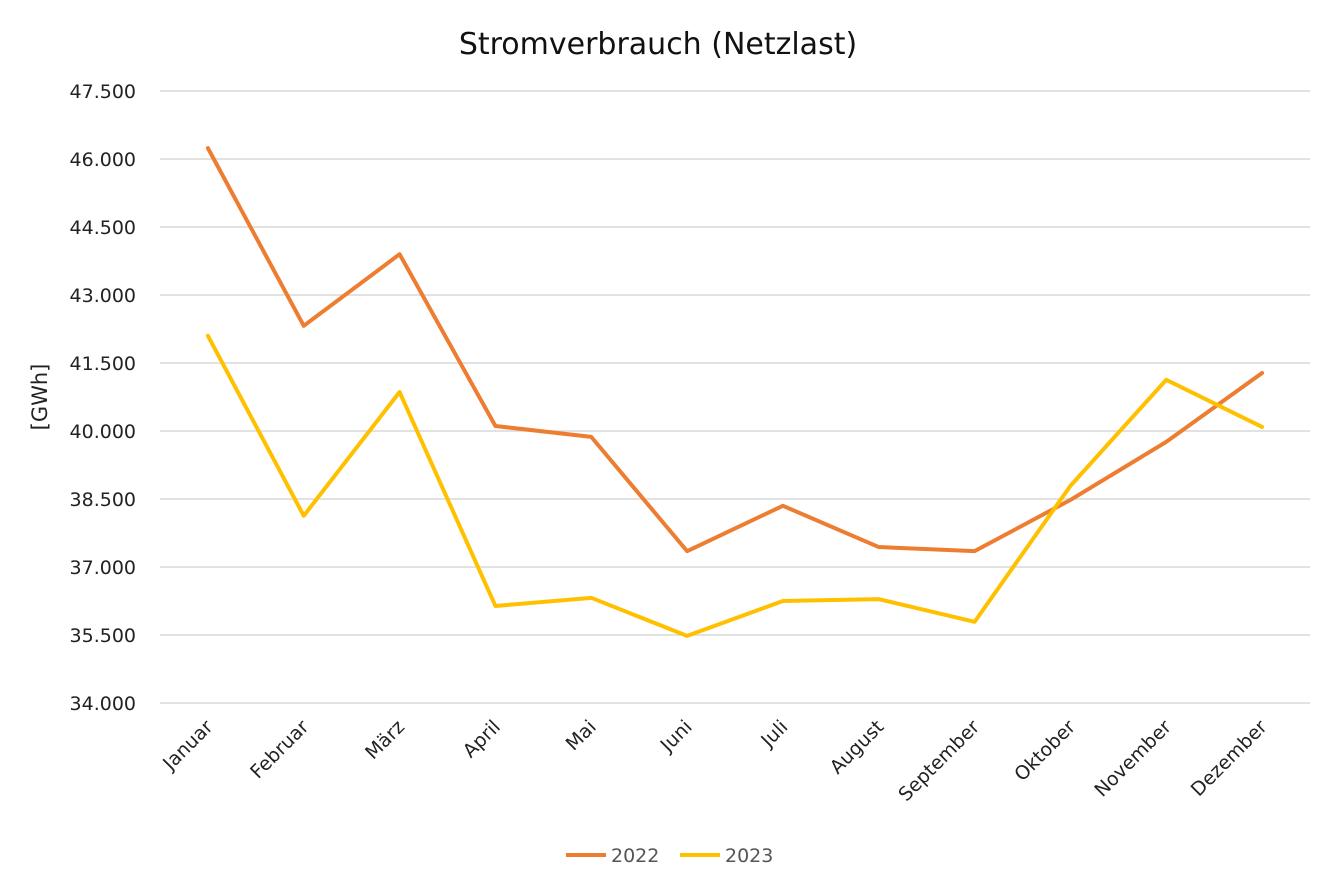  I want to click on x-tick-label: September, so click(939, 761).